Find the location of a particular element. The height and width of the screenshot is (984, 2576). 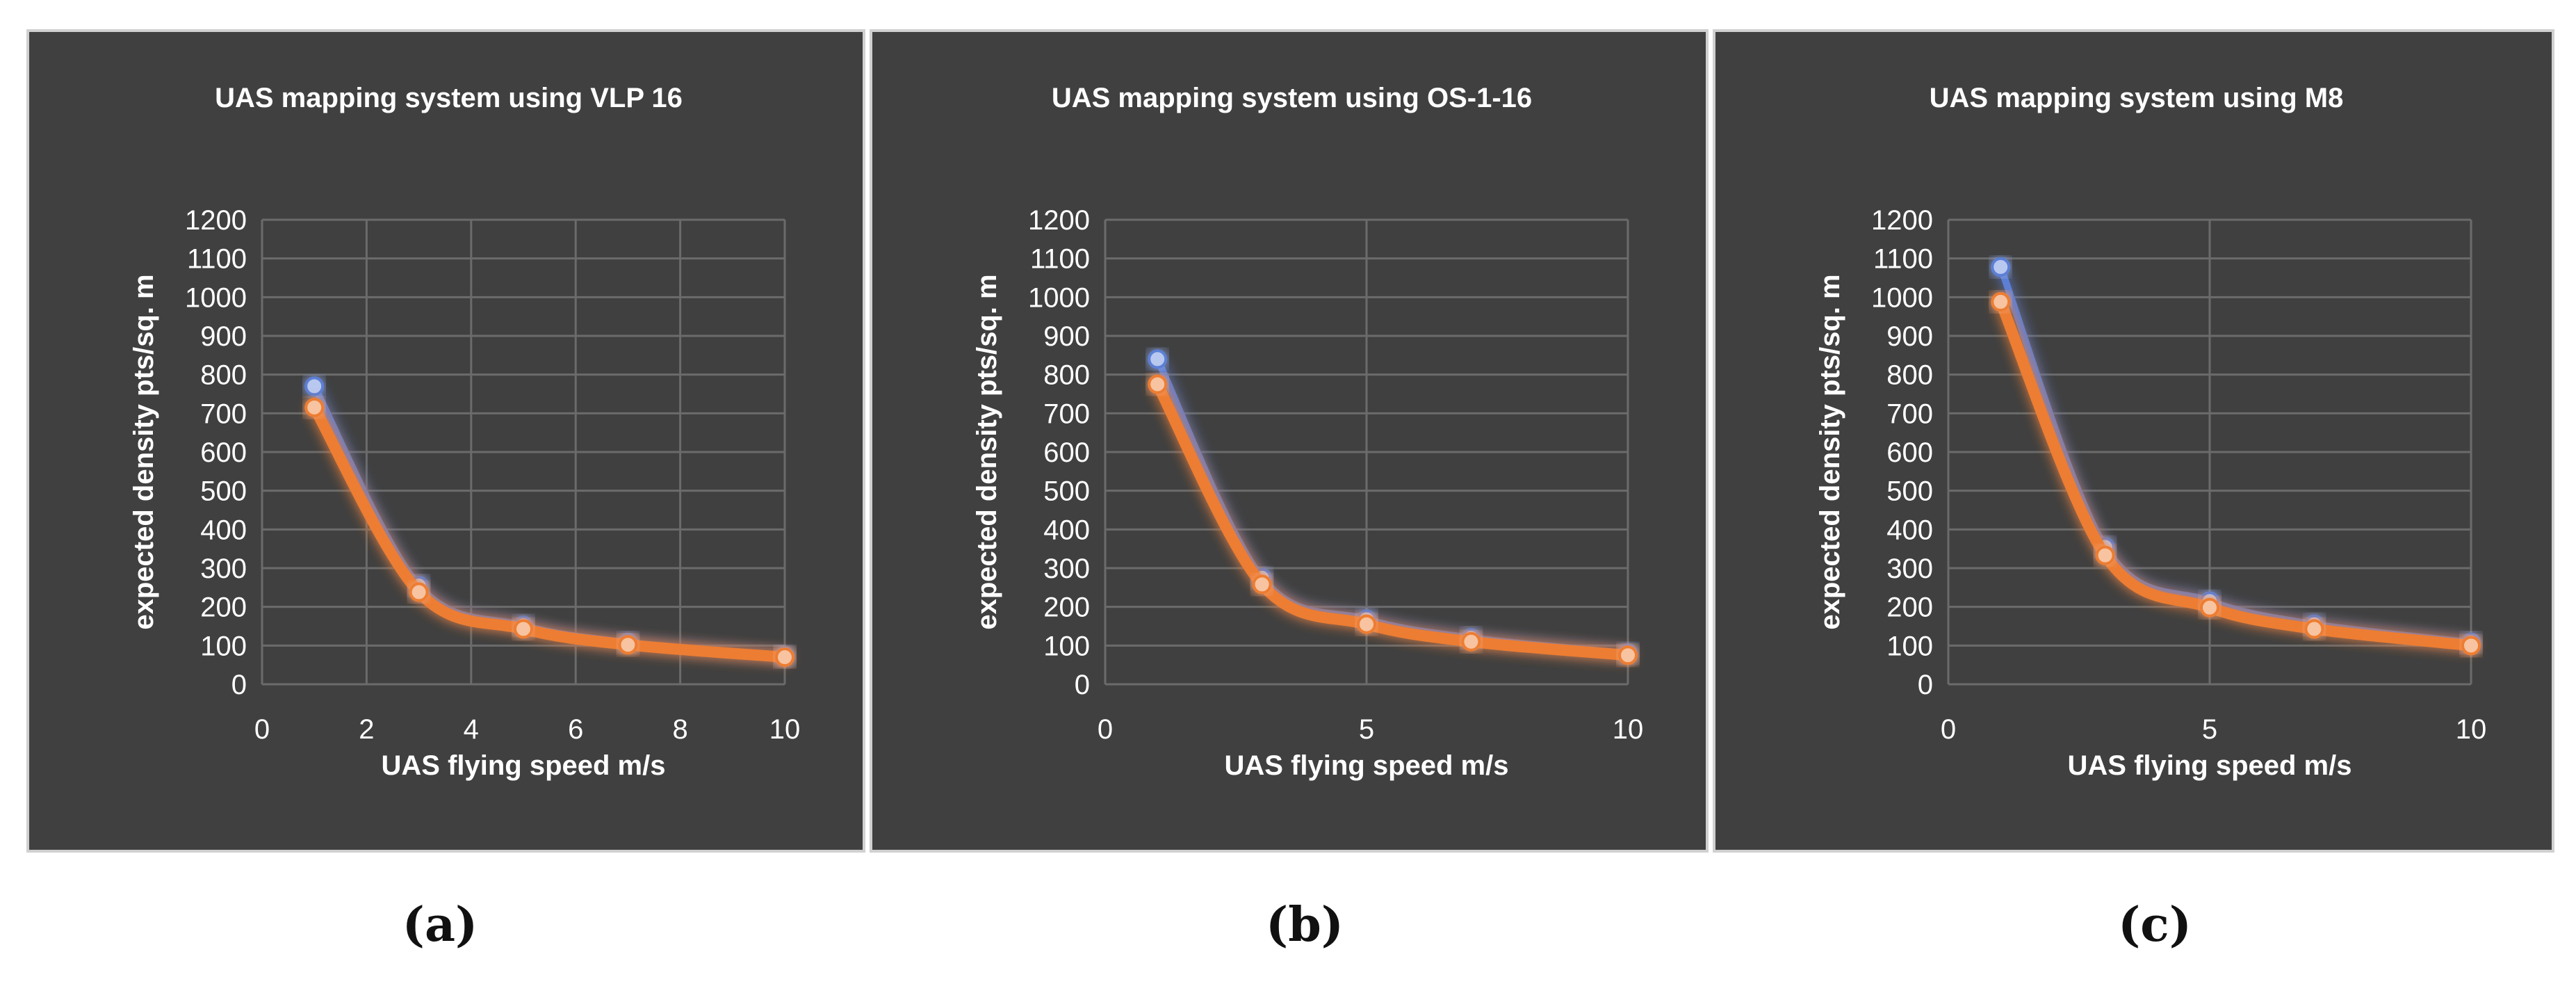

caption-a: (a) is located at coordinates (440, 925).